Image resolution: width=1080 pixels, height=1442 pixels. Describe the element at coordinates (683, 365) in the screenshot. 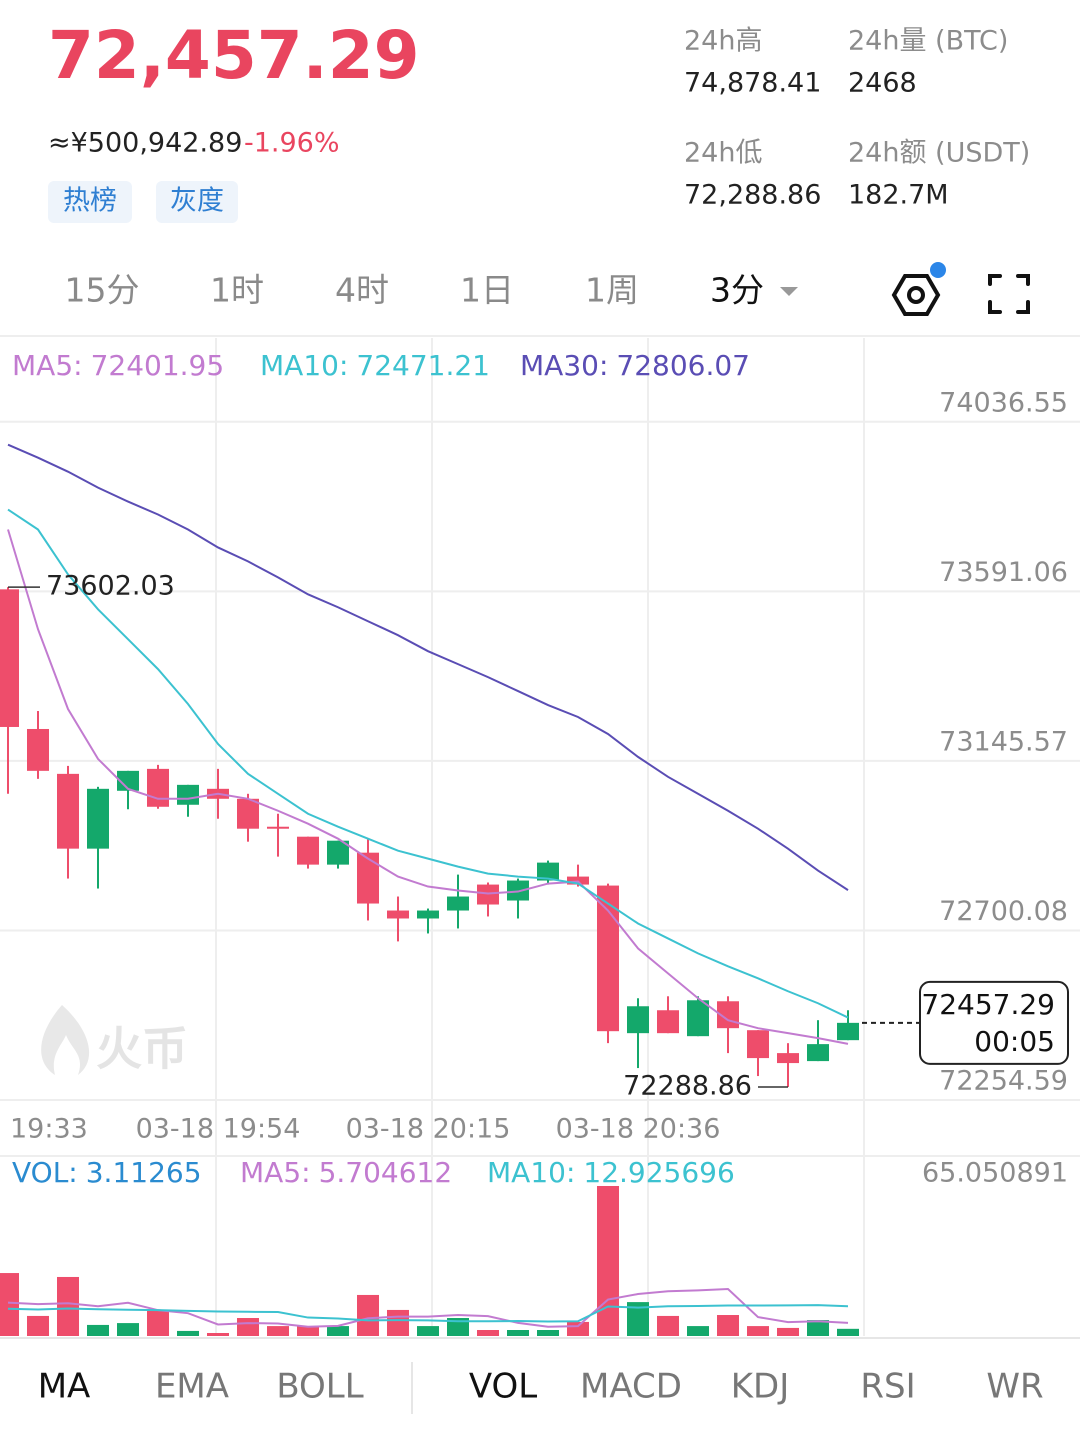

I see `legend-value: 72806.07` at that location.